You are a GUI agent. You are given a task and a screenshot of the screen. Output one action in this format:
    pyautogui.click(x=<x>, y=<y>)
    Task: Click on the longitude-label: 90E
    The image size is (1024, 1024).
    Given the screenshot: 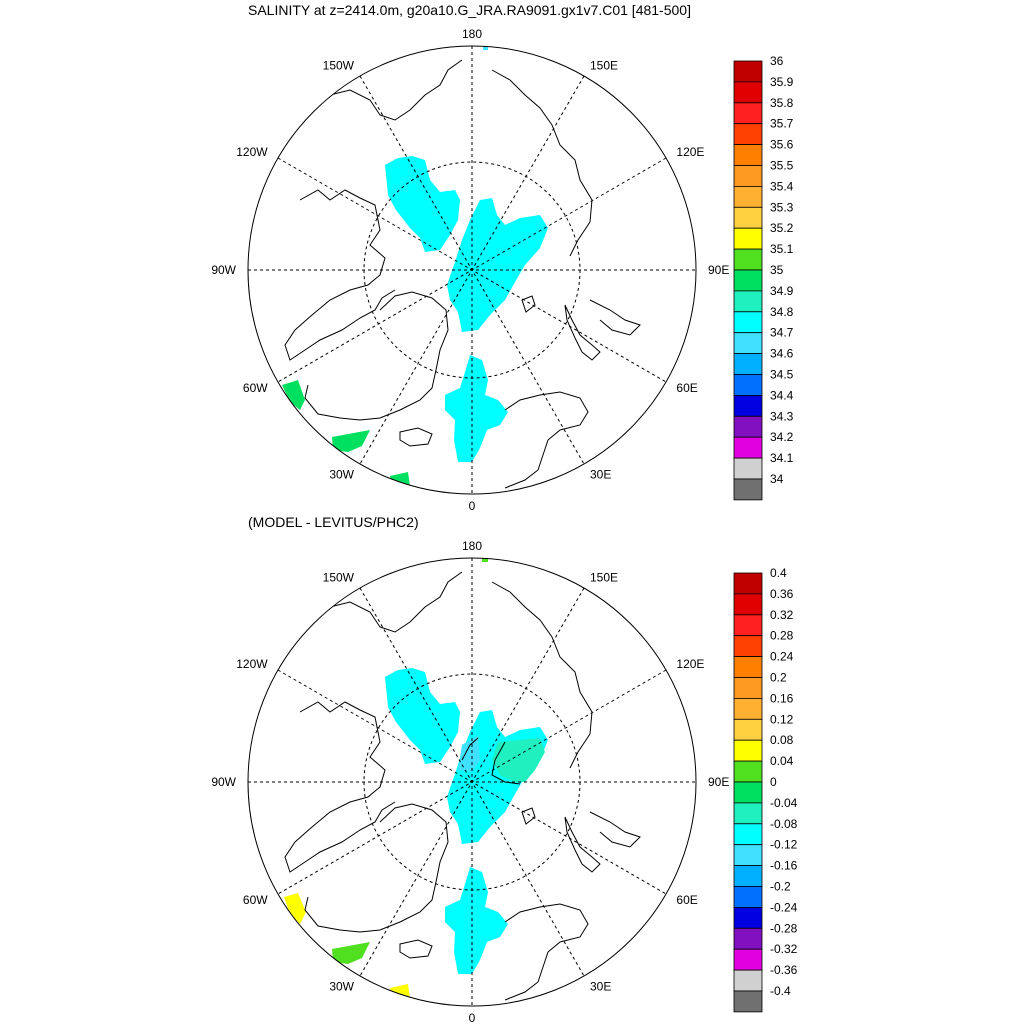 What is the action you would take?
    pyautogui.click(x=718, y=270)
    